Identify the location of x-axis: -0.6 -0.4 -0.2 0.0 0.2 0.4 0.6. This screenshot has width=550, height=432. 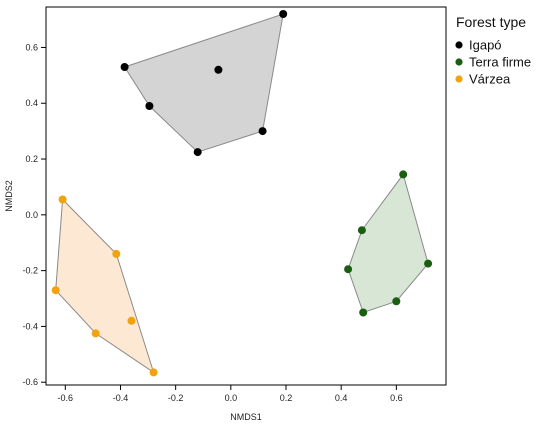
(230, 394).